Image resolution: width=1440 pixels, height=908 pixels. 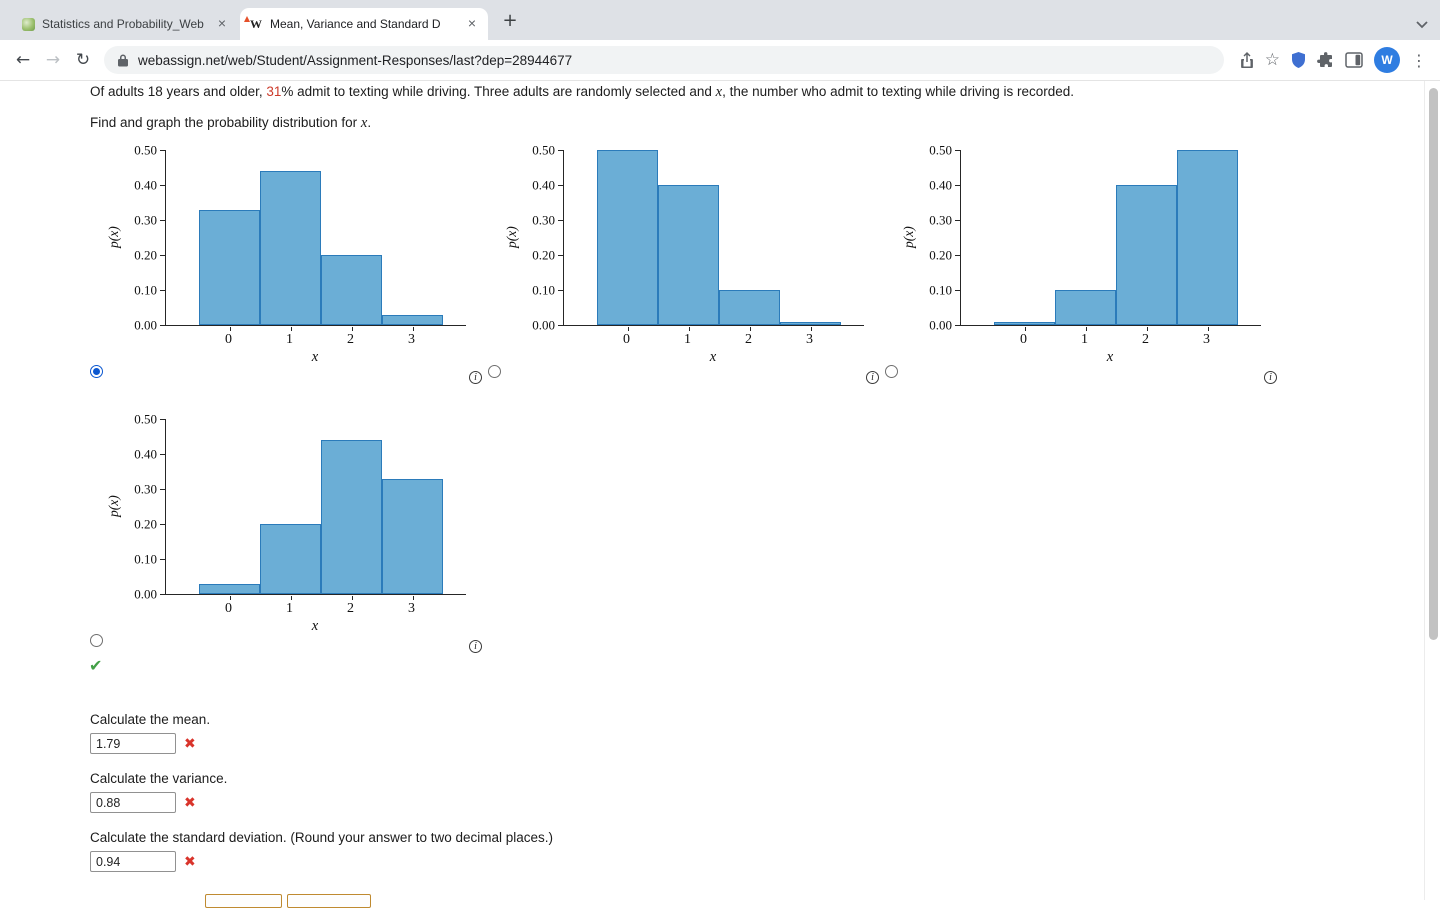 I want to click on webassign-favicon-icon: W, so click(x=254, y=24).